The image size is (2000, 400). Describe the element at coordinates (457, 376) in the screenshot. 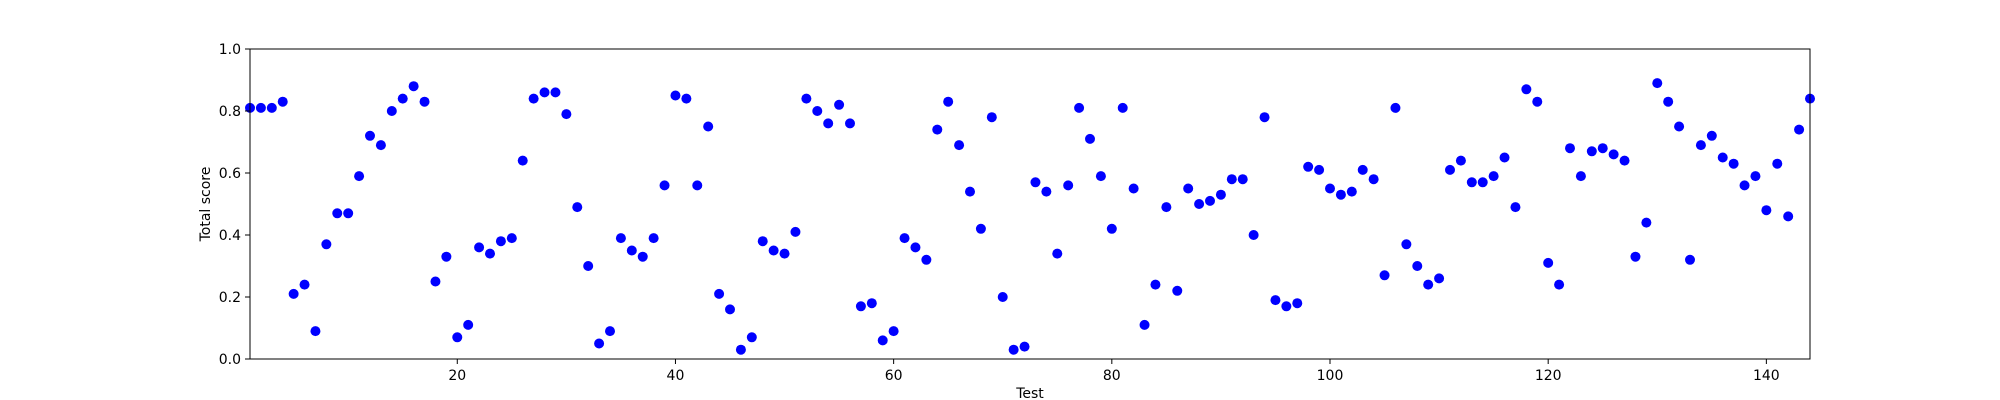

I see `x-tick-label: 20` at that location.